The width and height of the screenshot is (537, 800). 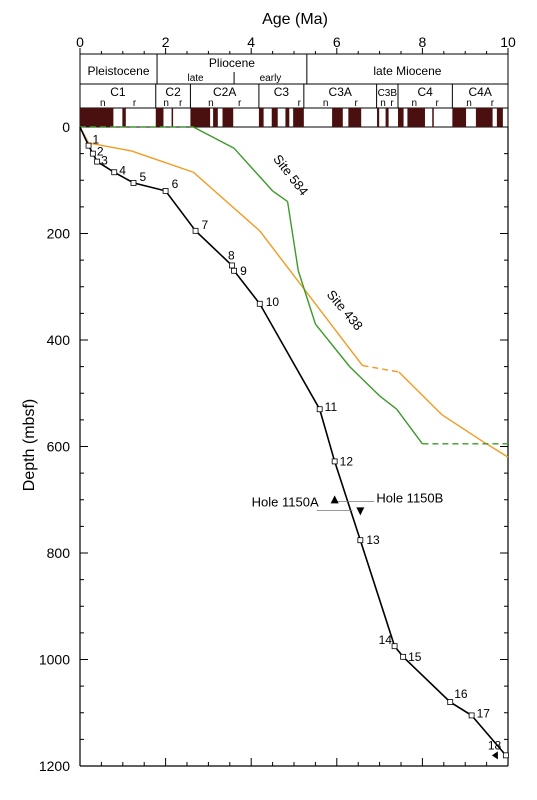 I want to click on chron-label: C3B, so click(x=388, y=93).